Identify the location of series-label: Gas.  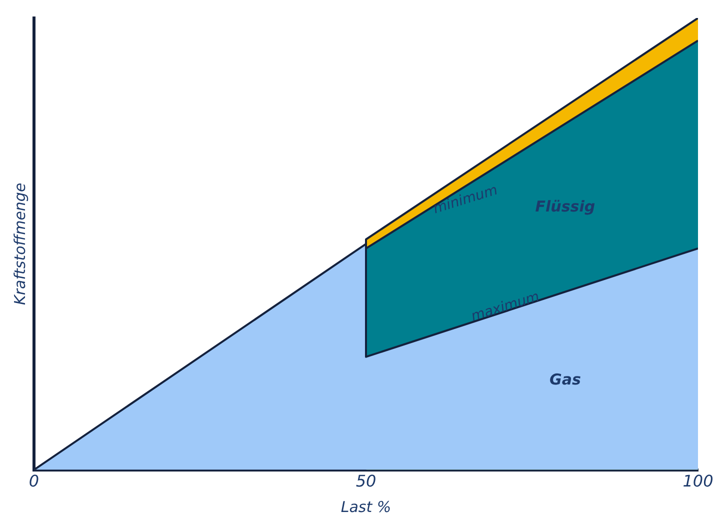
(565, 379).